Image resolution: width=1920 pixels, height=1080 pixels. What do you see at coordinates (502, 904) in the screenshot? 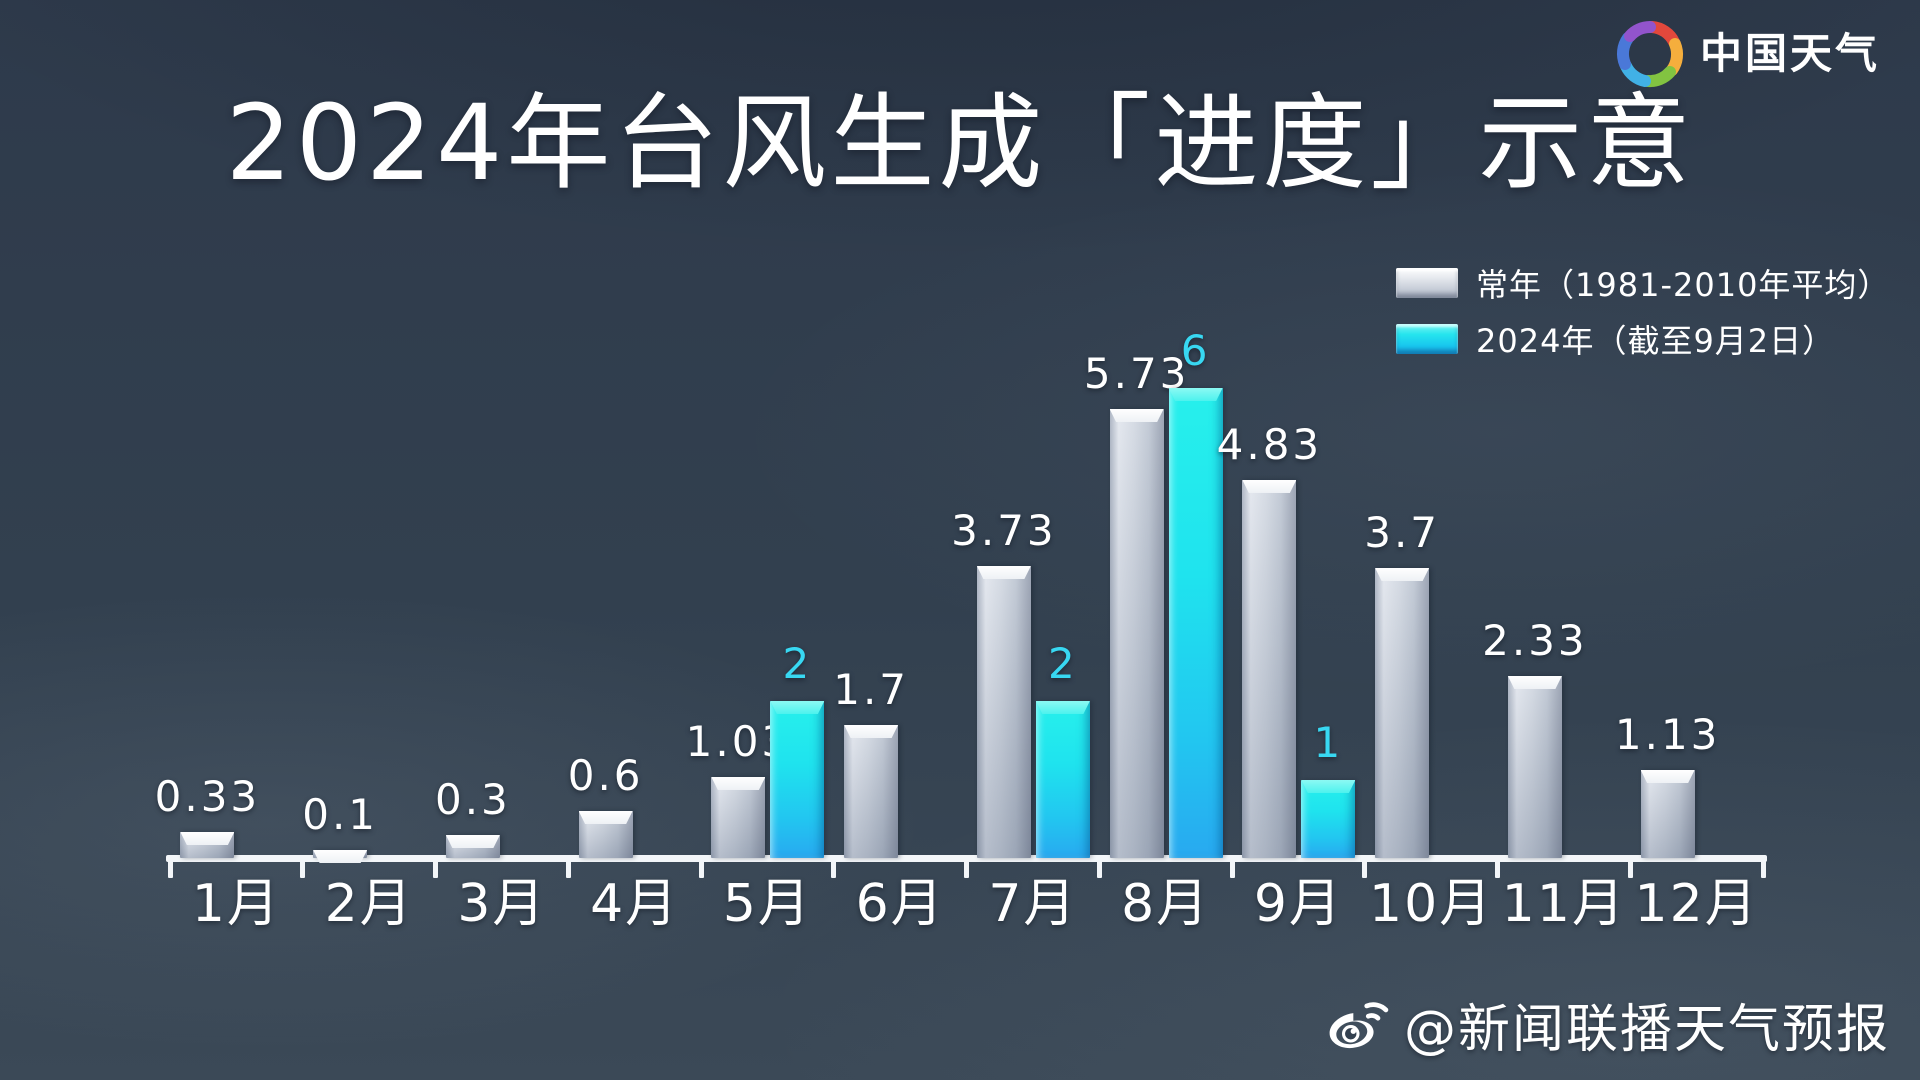
I see `month-label-3月: 3月` at bounding box center [502, 904].